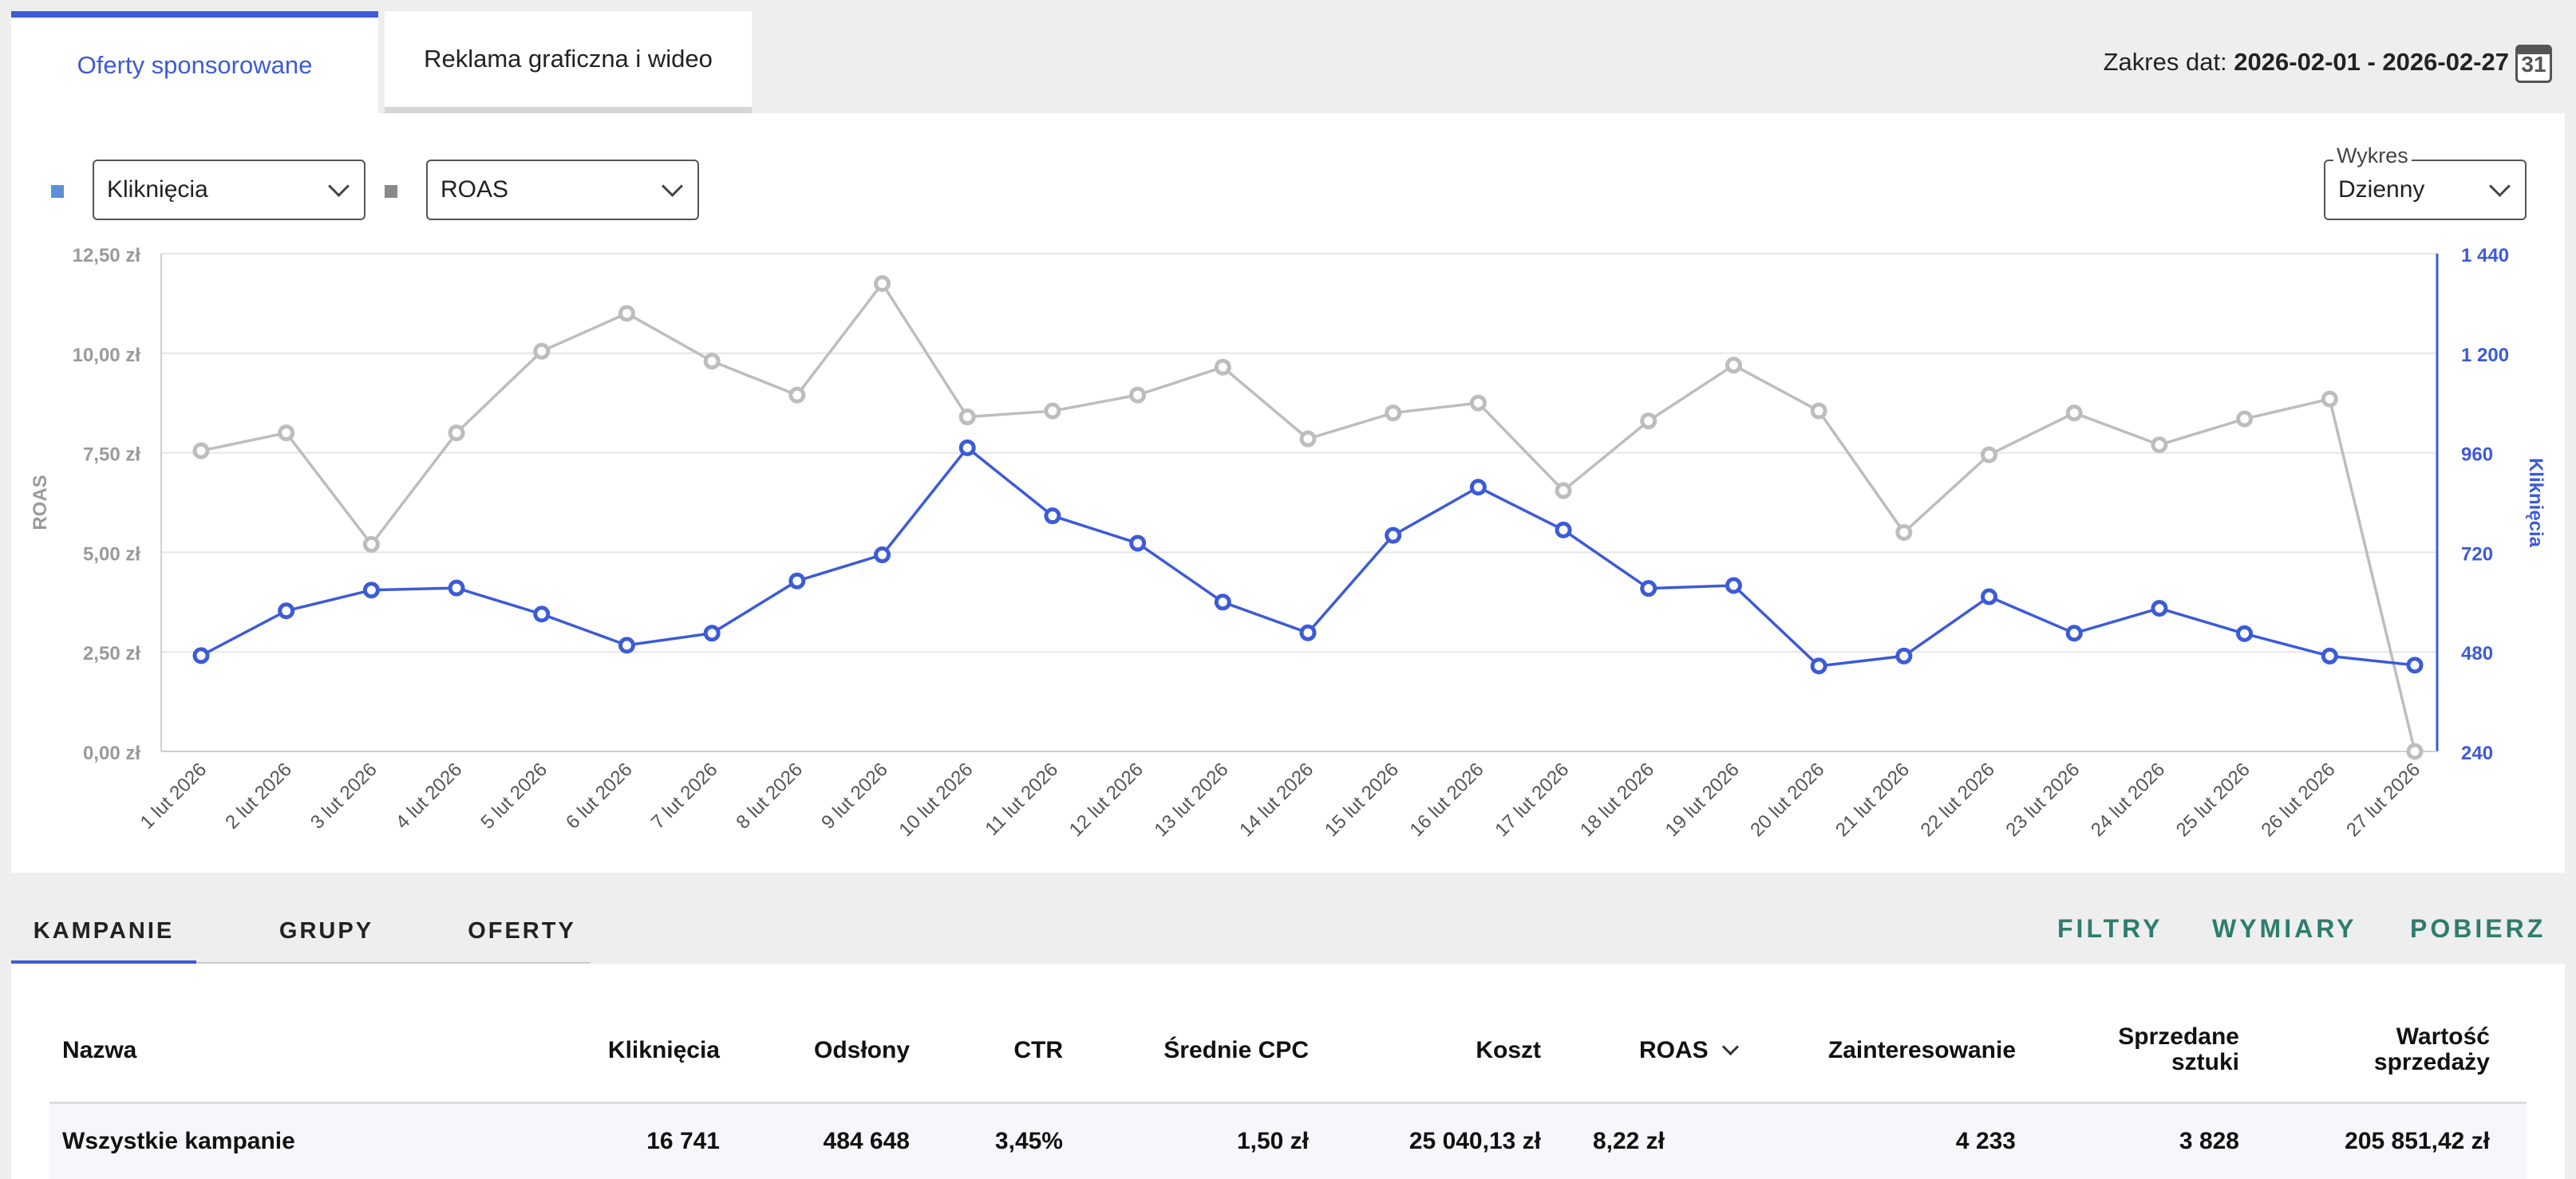 This screenshot has height=1179, width=2576. I want to click on col-header-interest: Zainteresowanie, so click(1921, 1050).